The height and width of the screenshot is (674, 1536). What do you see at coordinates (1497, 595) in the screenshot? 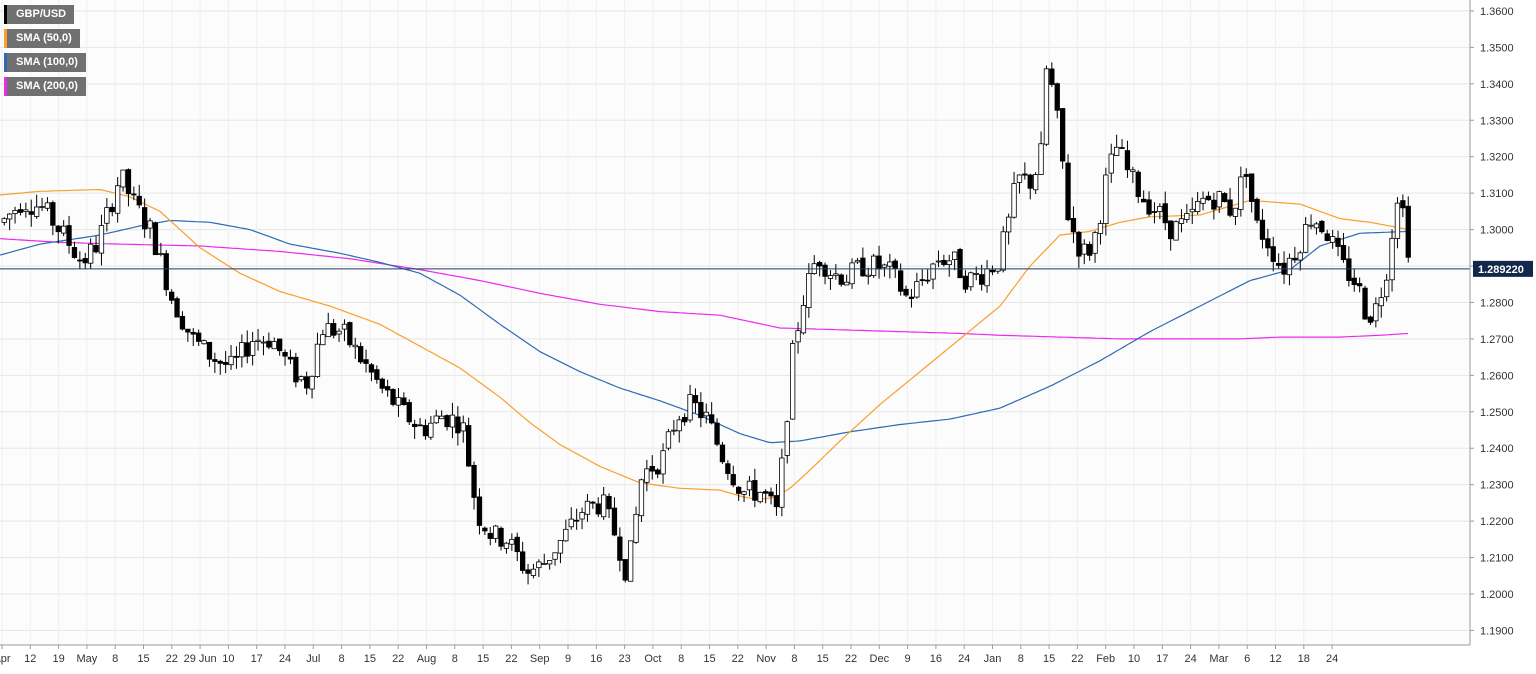
I see `y-tick-label: 1.2000` at bounding box center [1497, 595].